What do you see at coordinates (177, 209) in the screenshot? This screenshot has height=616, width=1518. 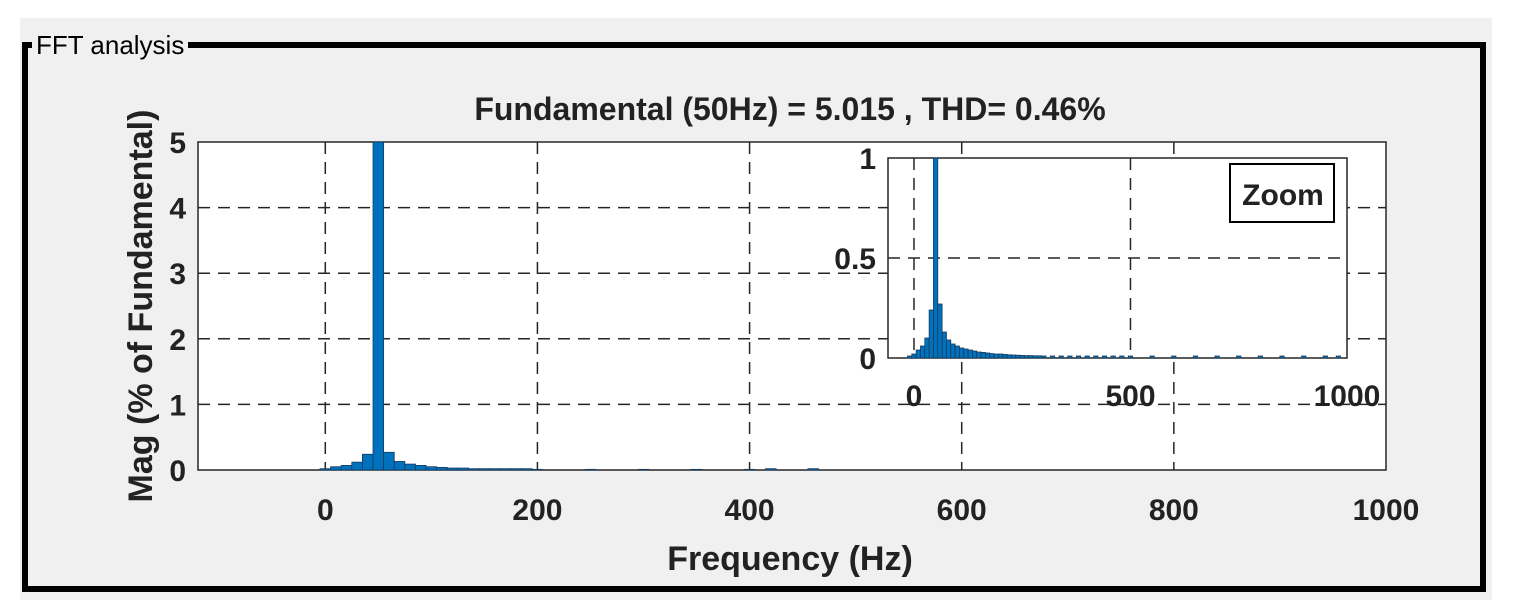 I see `main-y-tick-label: 4` at bounding box center [177, 209].